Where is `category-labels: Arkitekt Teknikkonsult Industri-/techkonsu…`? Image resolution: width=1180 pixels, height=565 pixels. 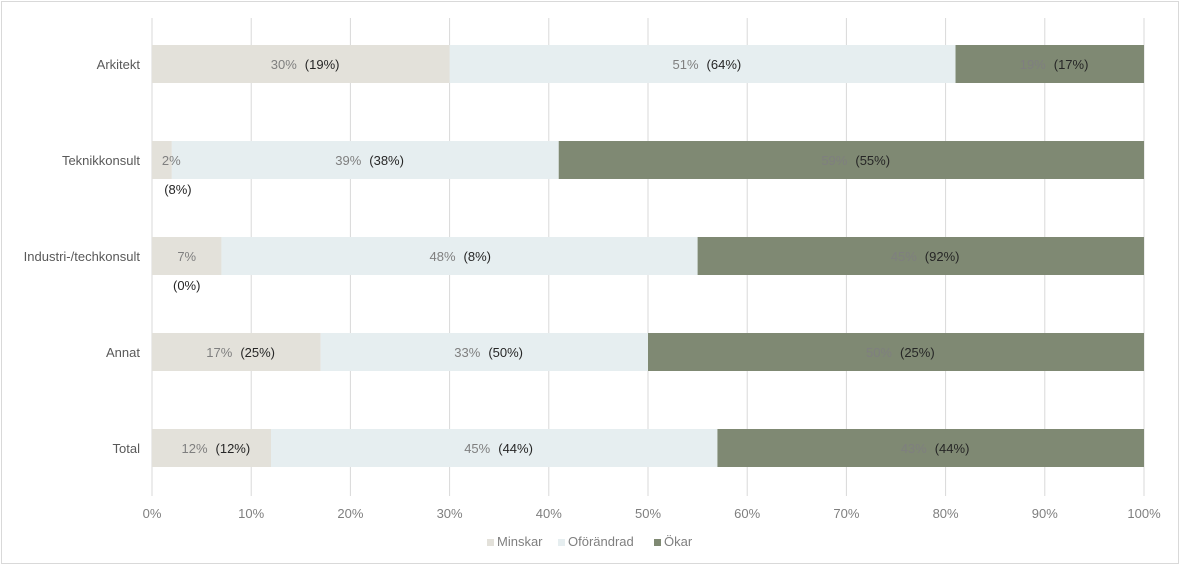 category-labels: Arkitekt Teknikkonsult Industri-/techkonsu… is located at coordinates (82, 256).